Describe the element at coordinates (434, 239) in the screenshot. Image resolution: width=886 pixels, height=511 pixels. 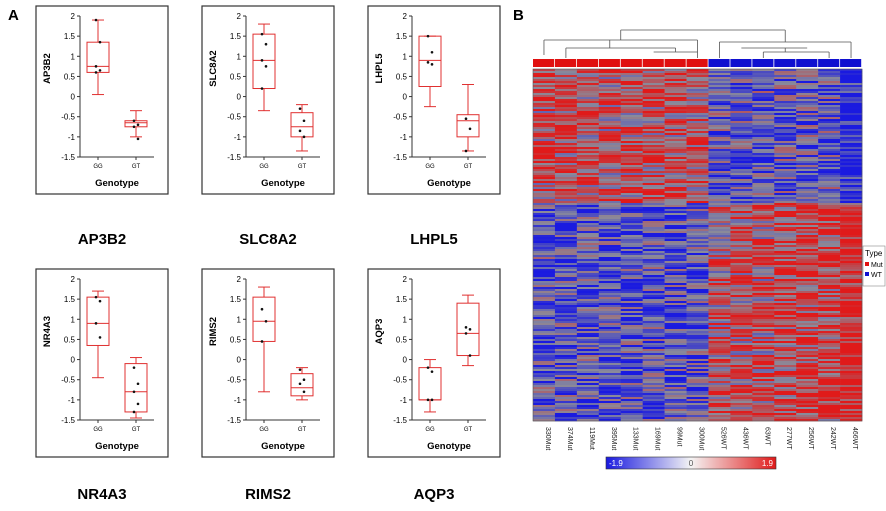
I see `gene-caption: LHPL5` at that location.